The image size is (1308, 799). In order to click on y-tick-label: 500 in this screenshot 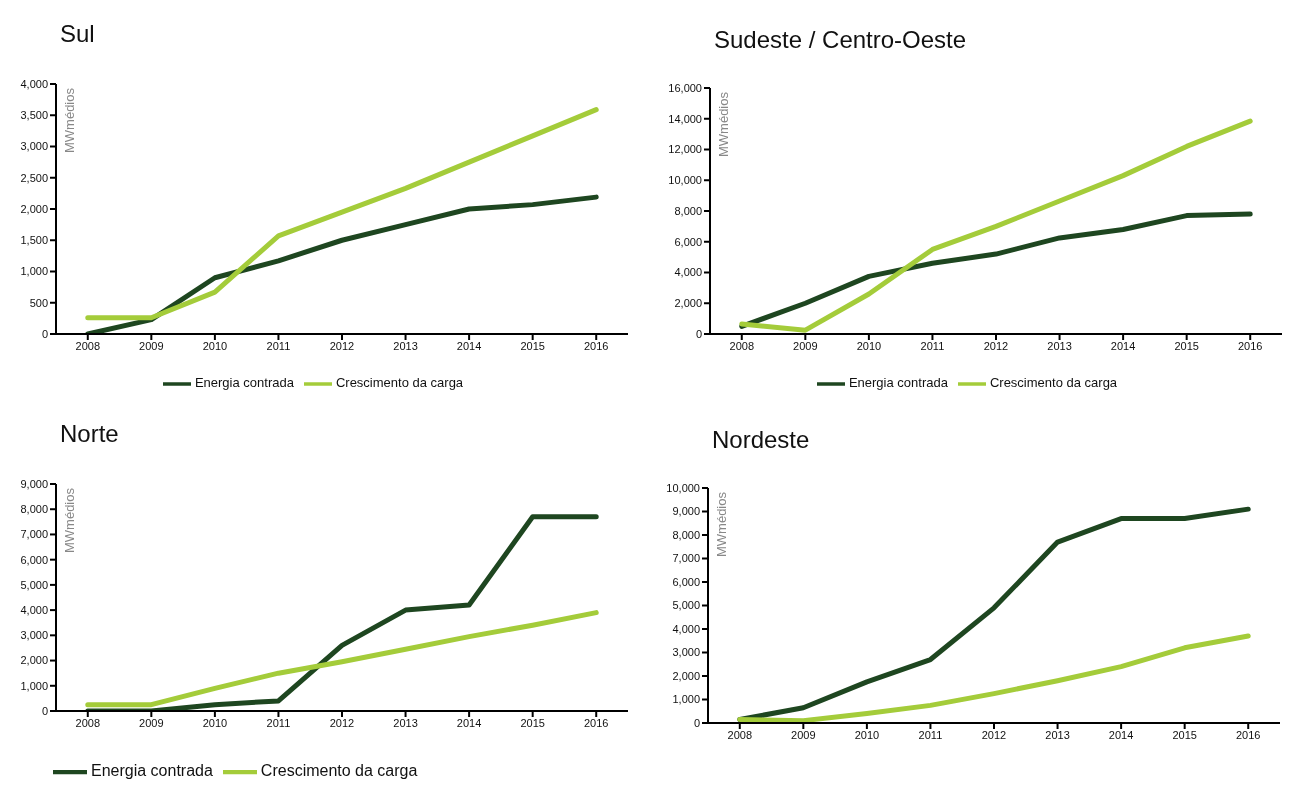, I will do `click(38, 302)`.